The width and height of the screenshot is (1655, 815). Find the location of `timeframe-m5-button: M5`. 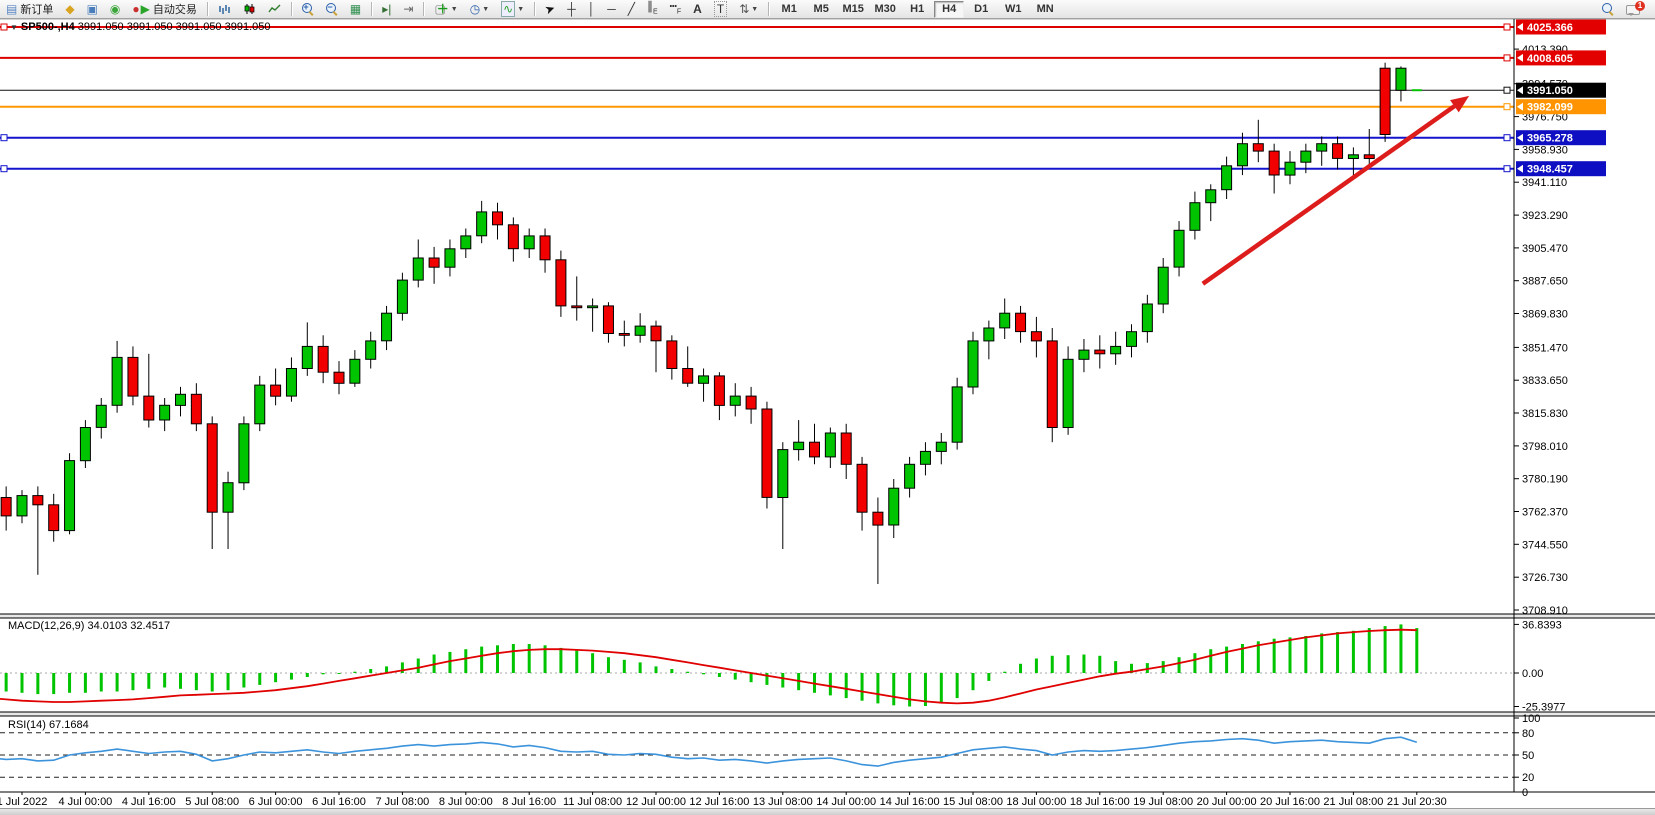

timeframe-m5-button: M5 is located at coordinates (821, 9).